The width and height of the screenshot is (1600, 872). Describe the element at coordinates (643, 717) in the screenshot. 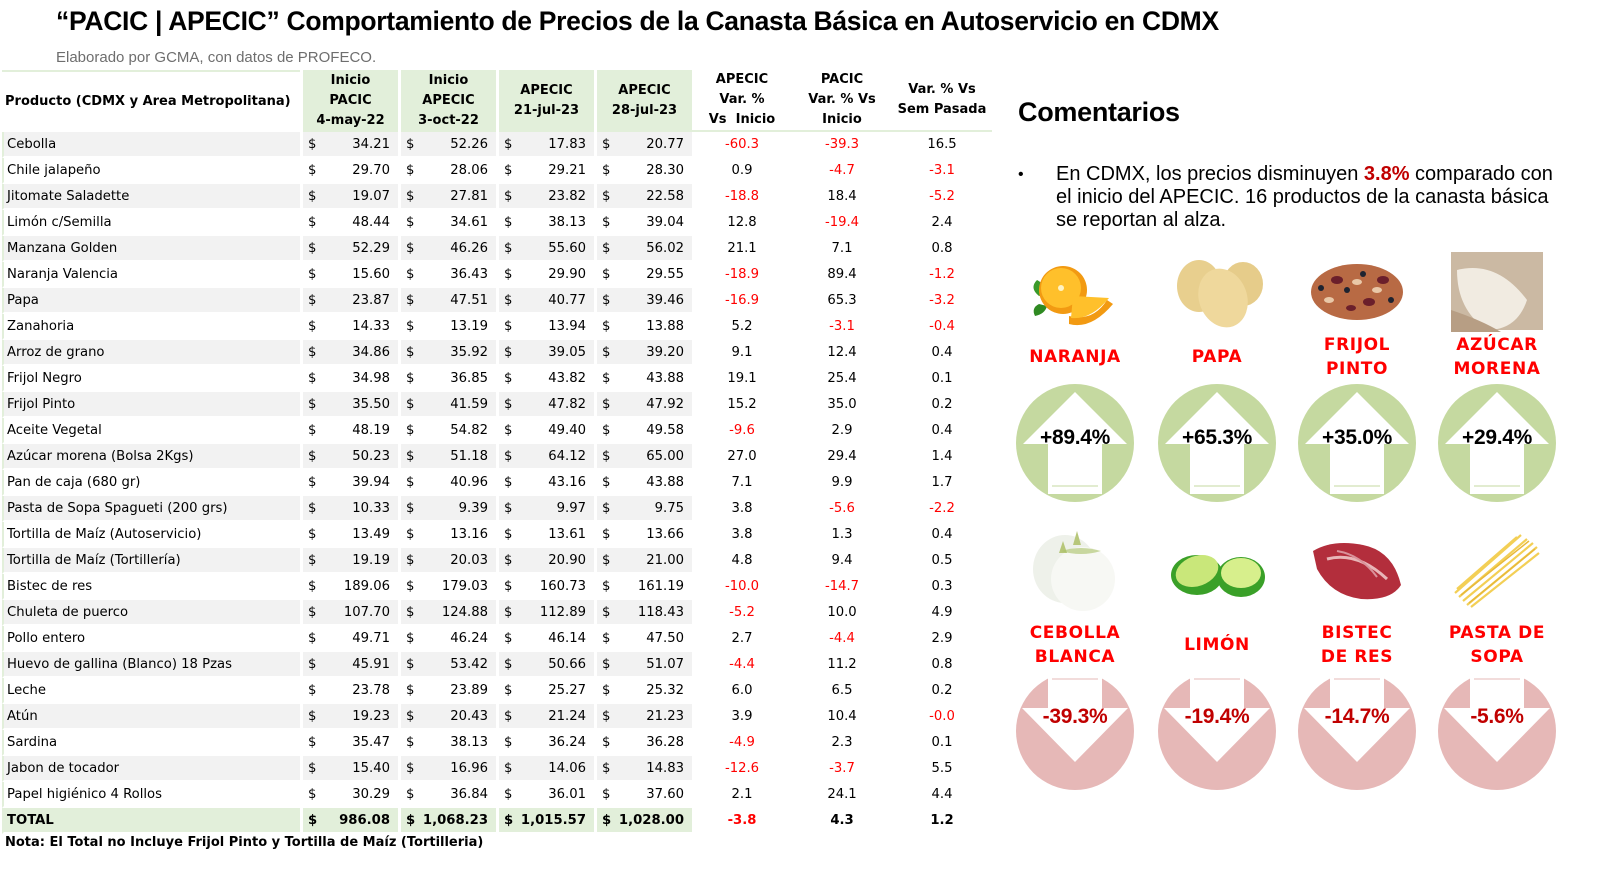

I see `price-cell: $21.23` at that location.